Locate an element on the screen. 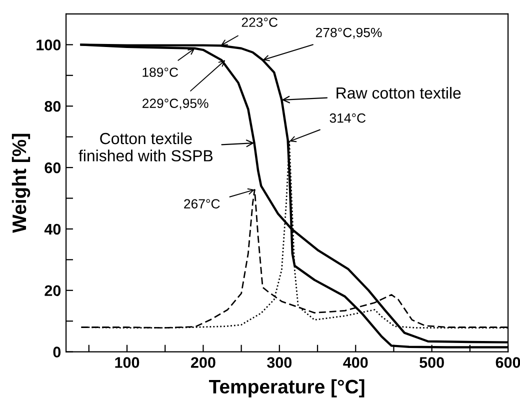 The width and height of the screenshot is (520, 411). x-tick-label: 600 is located at coordinates (508, 362).